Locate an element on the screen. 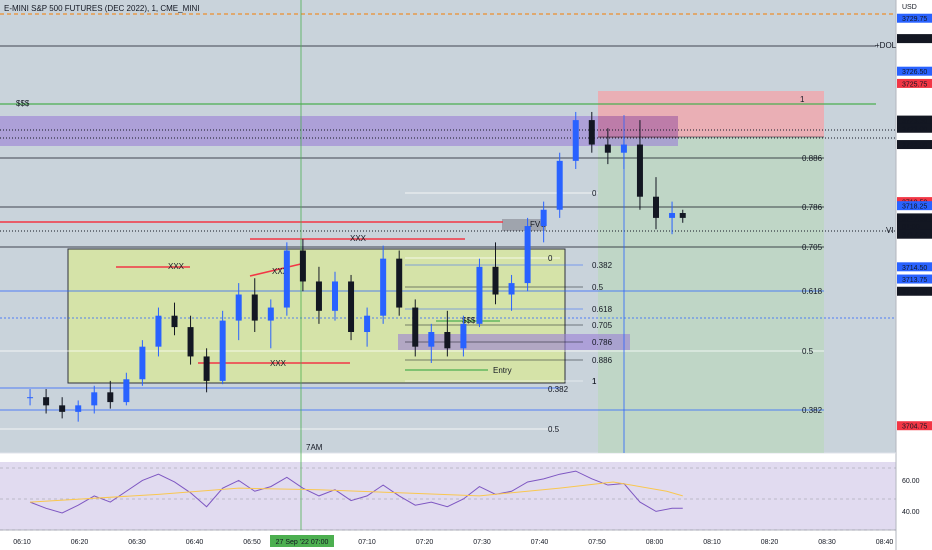 The width and height of the screenshot is (932, 550). rsi-line is located at coordinates (356, 492).